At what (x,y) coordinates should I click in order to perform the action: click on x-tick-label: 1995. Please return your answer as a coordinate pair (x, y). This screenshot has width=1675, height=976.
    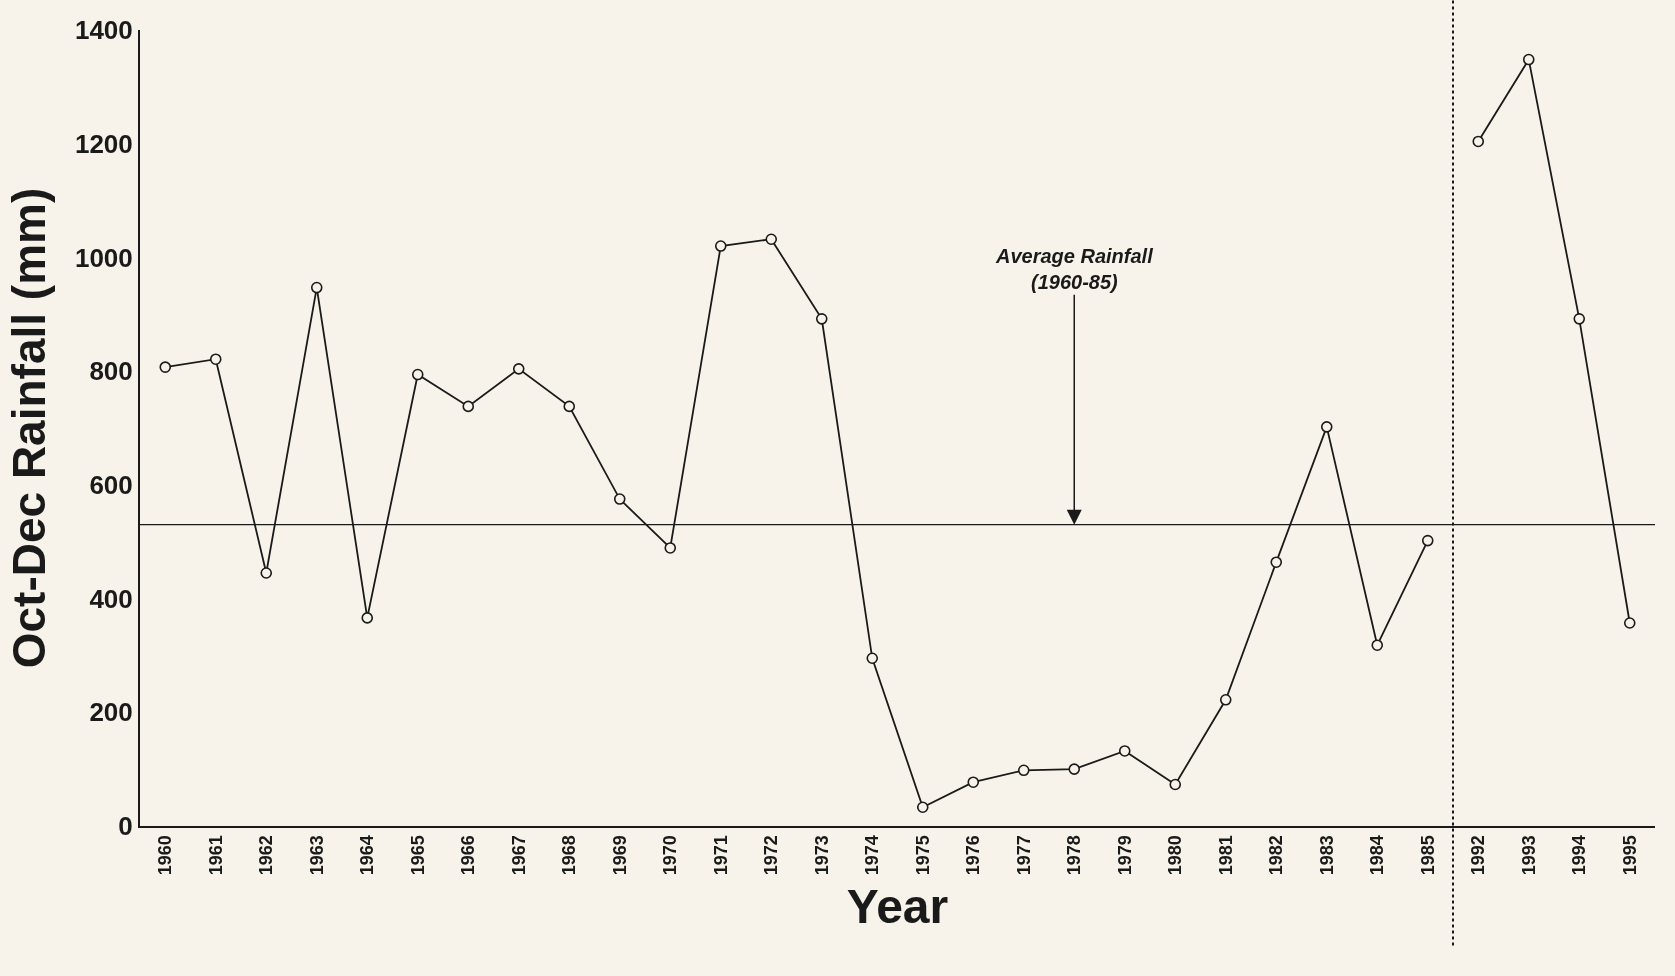
    Looking at the image, I should click on (1629, 855).